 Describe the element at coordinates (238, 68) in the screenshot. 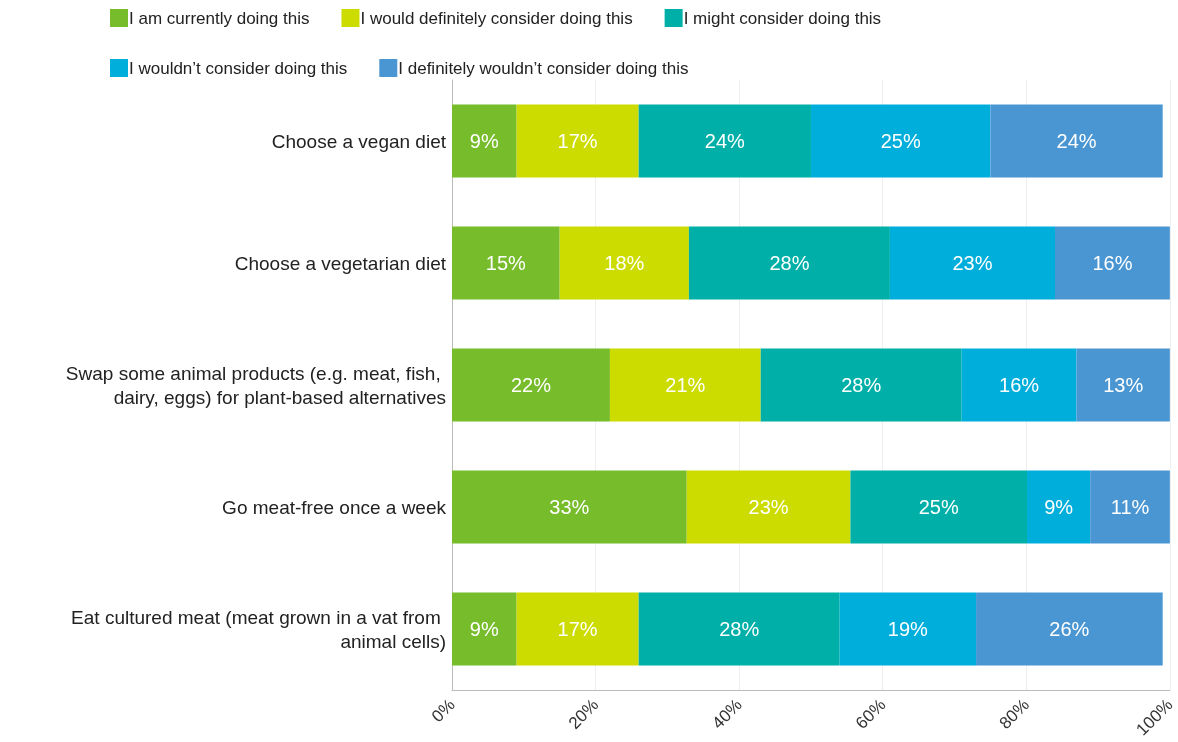

I see `legend-label: I wouldn’t consider doing this` at that location.